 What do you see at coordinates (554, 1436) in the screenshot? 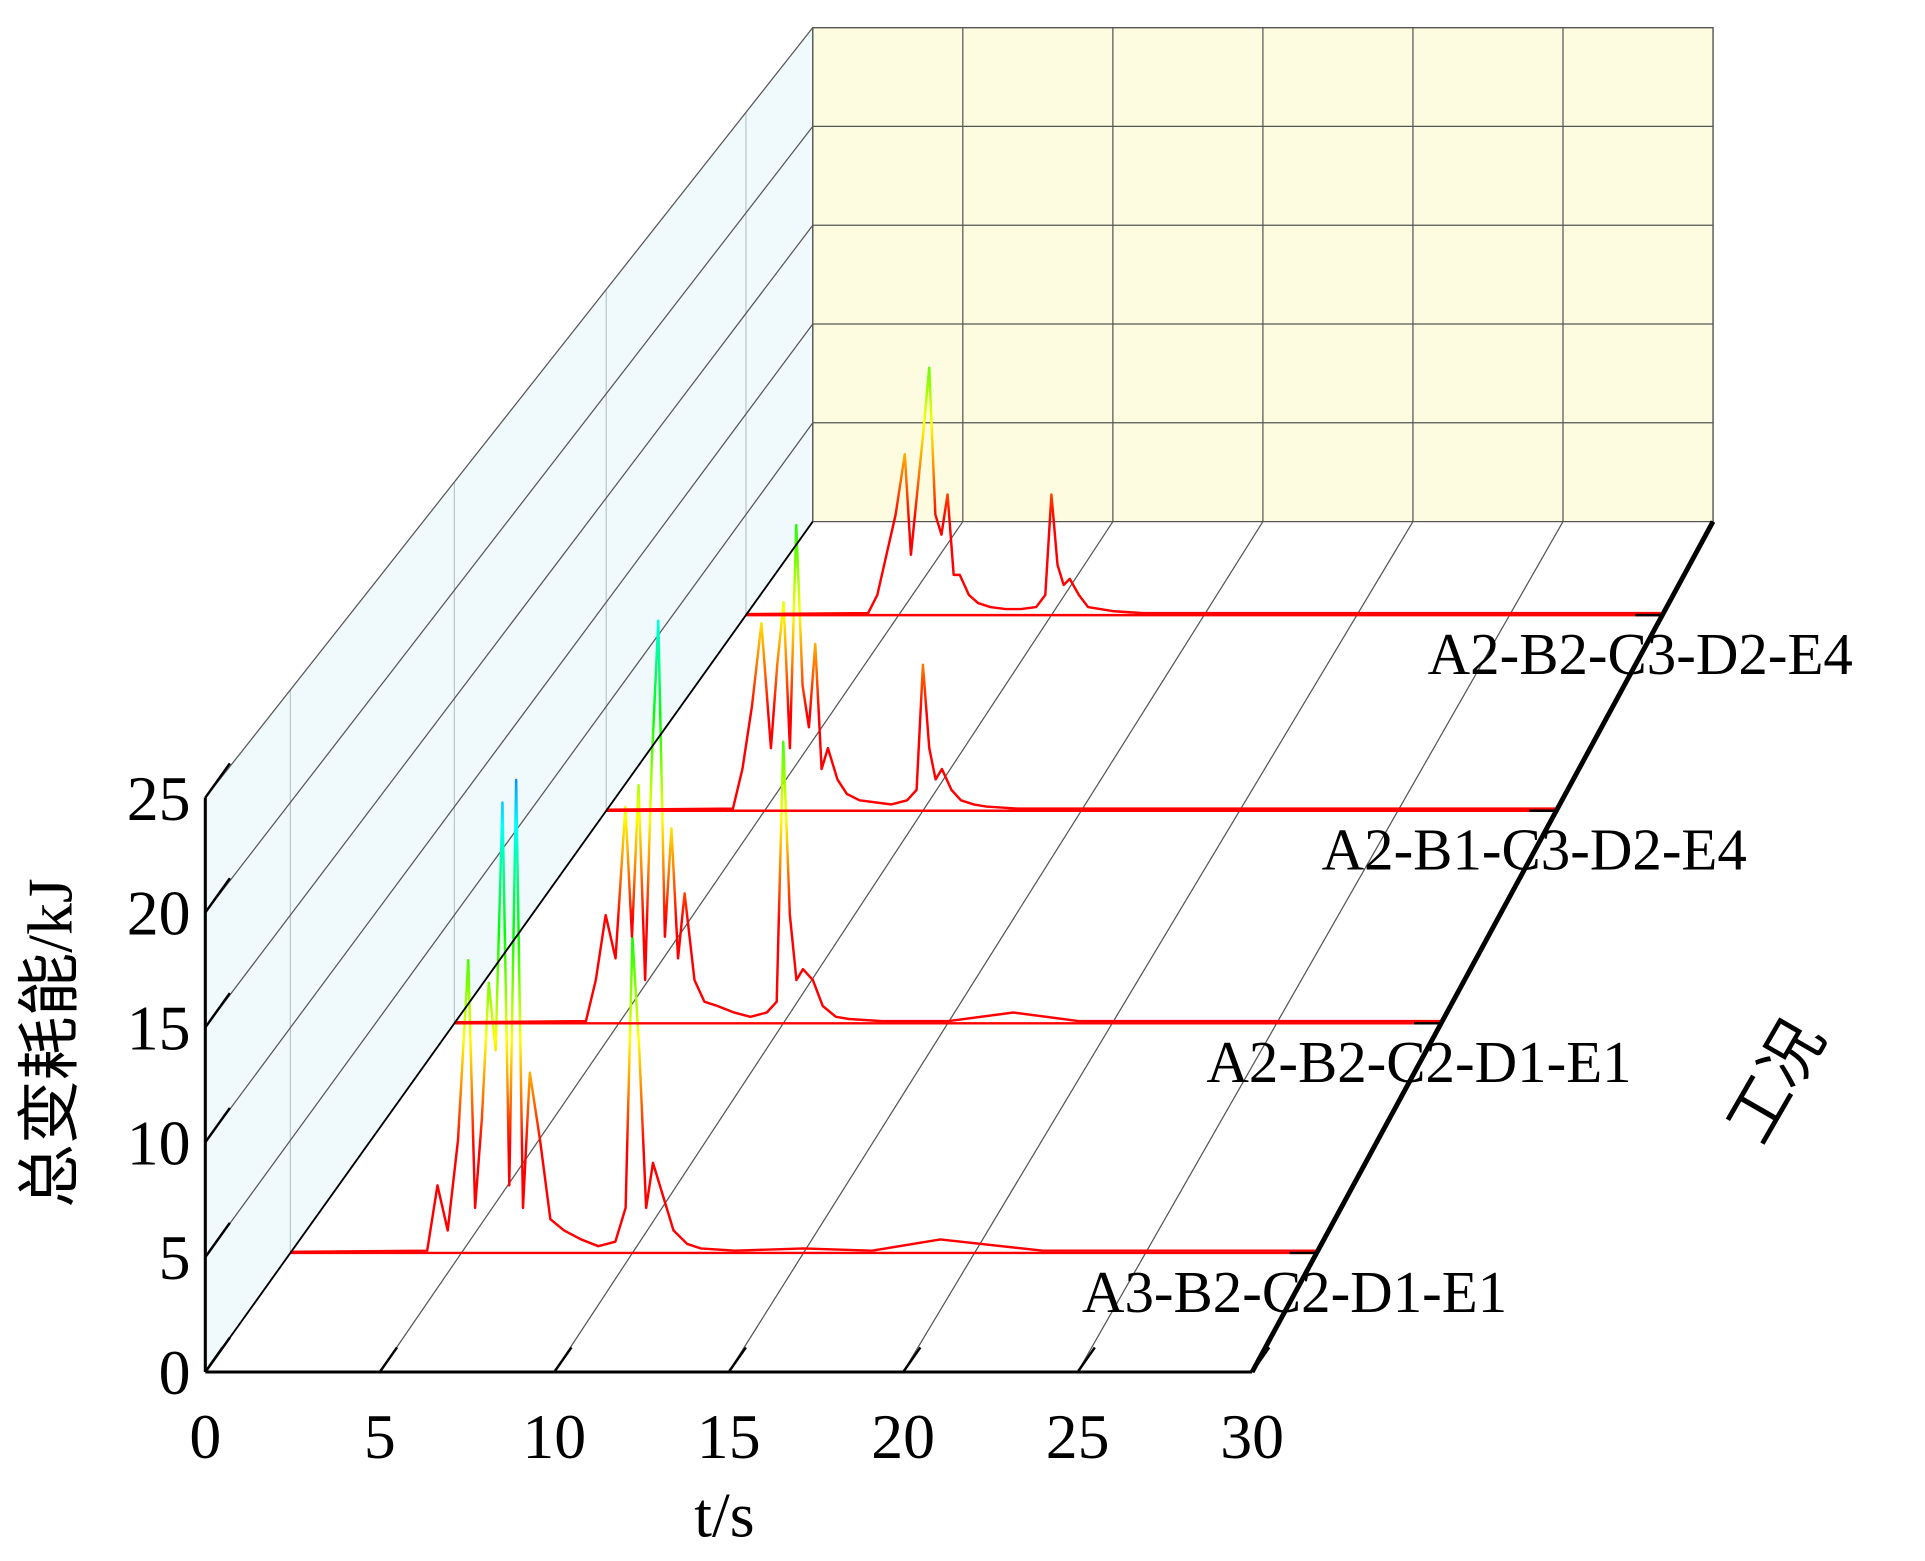
I see `x-tick-label: 10` at bounding box center [554, 1436].